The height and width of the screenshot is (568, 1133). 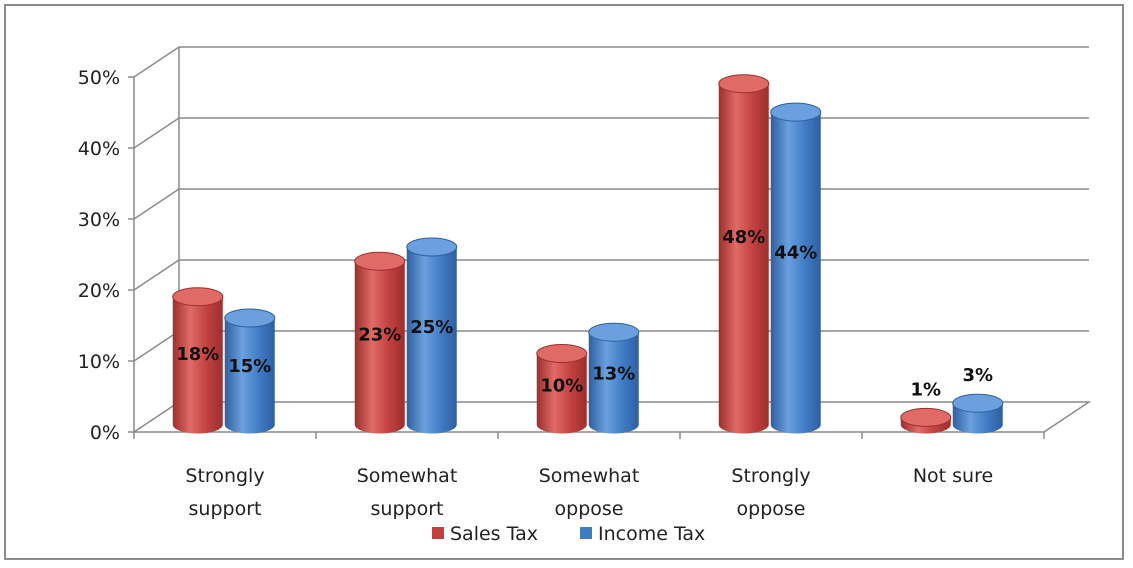 I want to click on y-tick-label: 20%, so click(x=99, y=291).